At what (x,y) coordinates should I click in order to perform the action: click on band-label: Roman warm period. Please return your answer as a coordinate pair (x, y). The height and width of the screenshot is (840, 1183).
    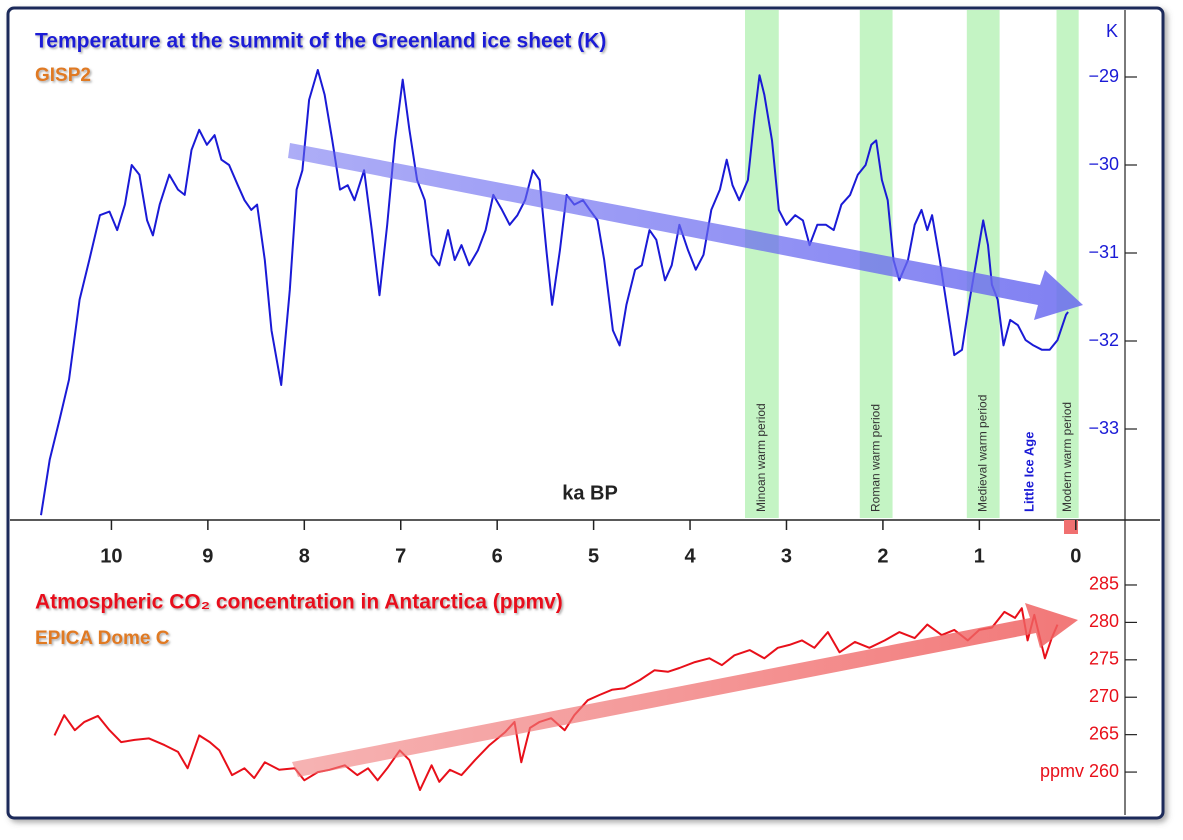
    Looking at the image, I should click on (875, 458).